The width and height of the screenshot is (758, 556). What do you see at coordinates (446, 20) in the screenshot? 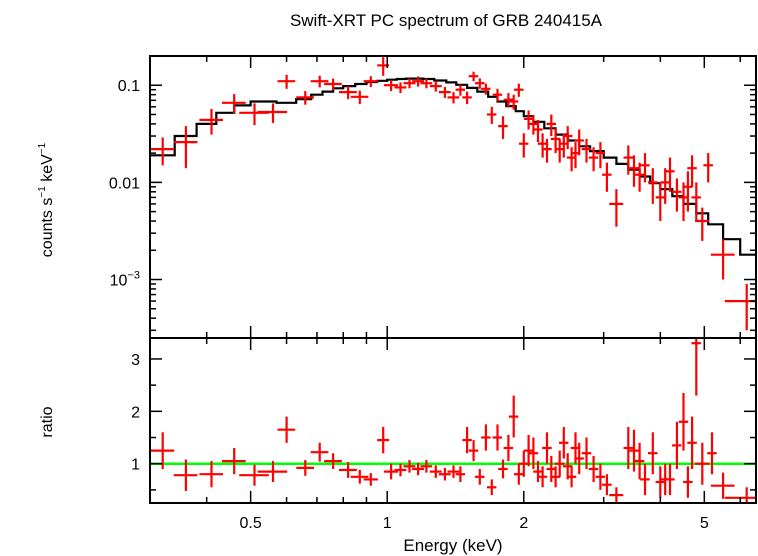
I see `chart-title: Swift-XRT PC spectrum of GRB 240415A` at bounding box center [446, 20].